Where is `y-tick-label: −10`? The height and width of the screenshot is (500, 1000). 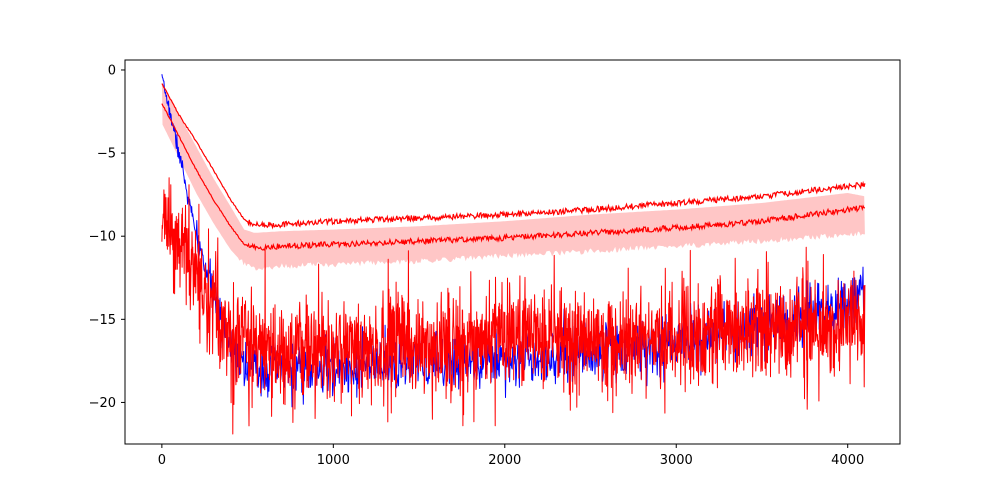 y-tick-label: −10 is located at coordinates (102, 237).